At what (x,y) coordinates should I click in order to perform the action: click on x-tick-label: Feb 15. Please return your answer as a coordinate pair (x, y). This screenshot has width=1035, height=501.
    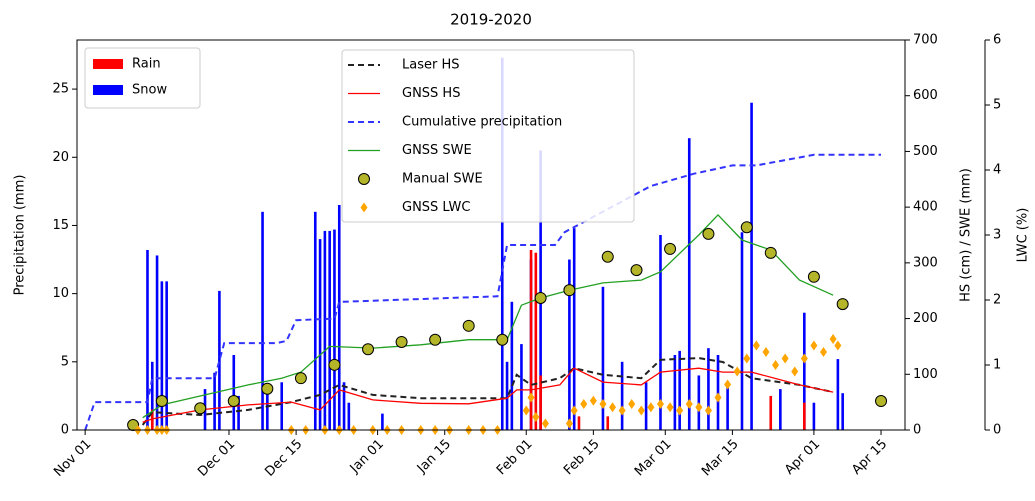
    Looking at the image, I should click on (582, 458).